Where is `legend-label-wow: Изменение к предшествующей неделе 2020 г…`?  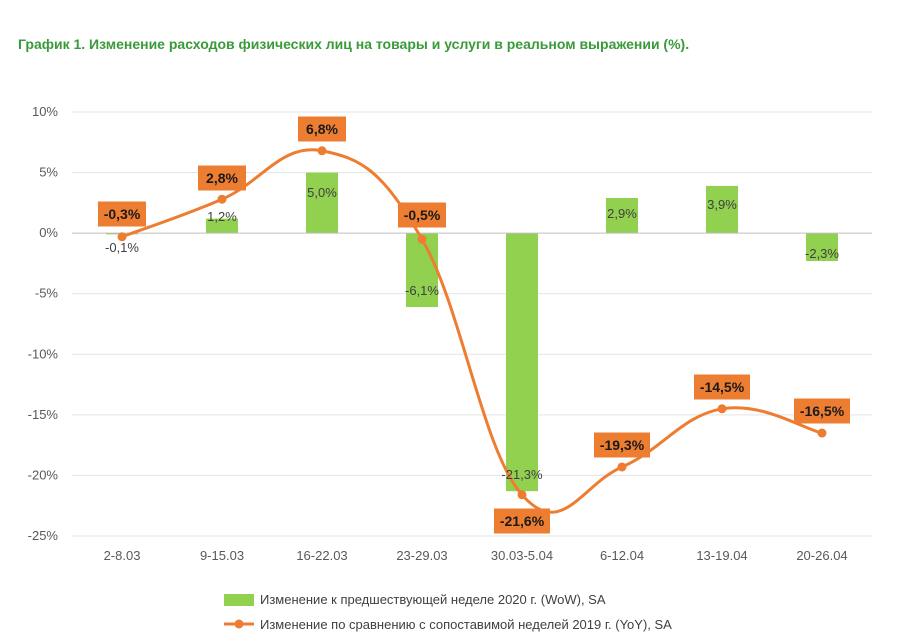 legend-label-wow: Изменение к предшествующей неделе 2020 г… is located at coordinates (433, 599).